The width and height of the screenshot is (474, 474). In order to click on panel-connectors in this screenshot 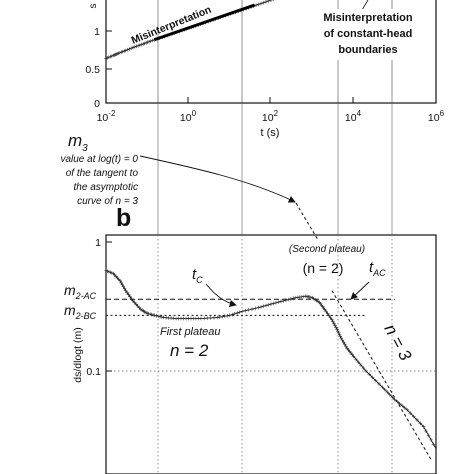, I will do `click(275, 169)`.